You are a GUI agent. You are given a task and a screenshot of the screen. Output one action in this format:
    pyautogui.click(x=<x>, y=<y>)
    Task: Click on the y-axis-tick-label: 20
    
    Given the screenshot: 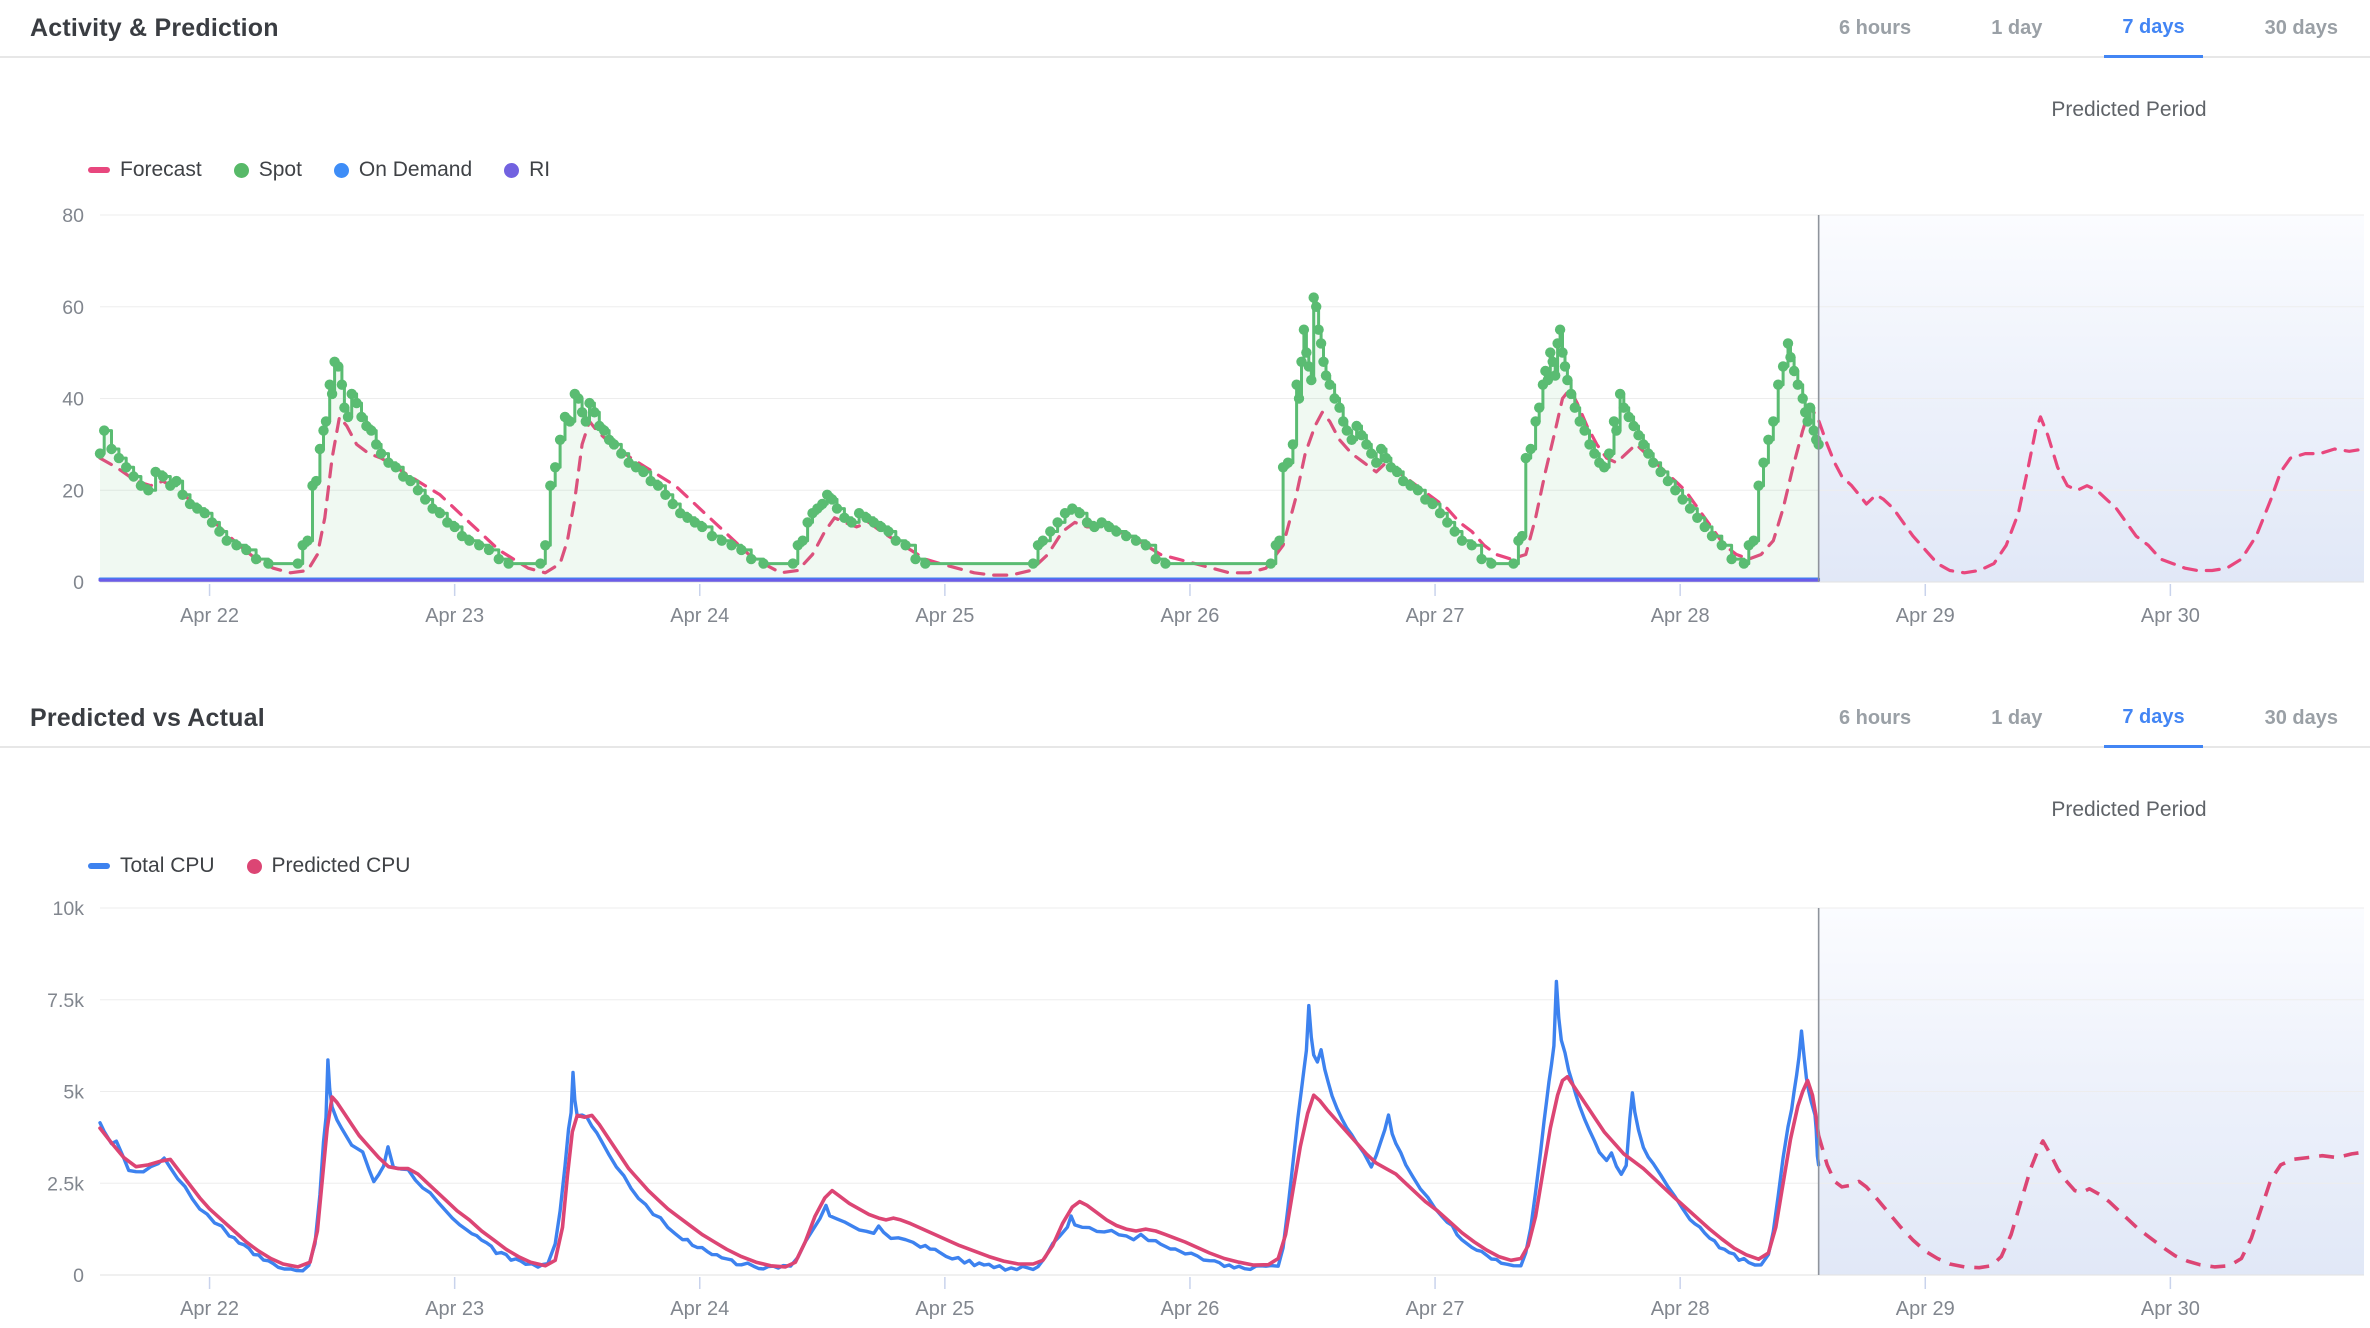 What is the action you would take?
    pyautogui.click(x=73, y=491)
    